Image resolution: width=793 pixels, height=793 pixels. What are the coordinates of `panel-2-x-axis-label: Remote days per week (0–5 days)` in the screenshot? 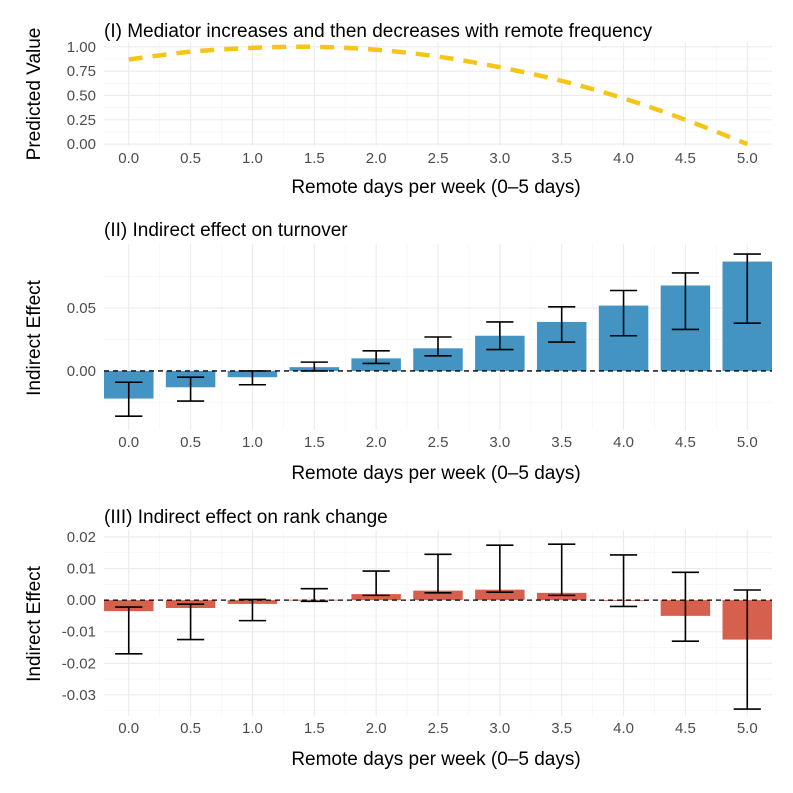 It's located at (435, 473).